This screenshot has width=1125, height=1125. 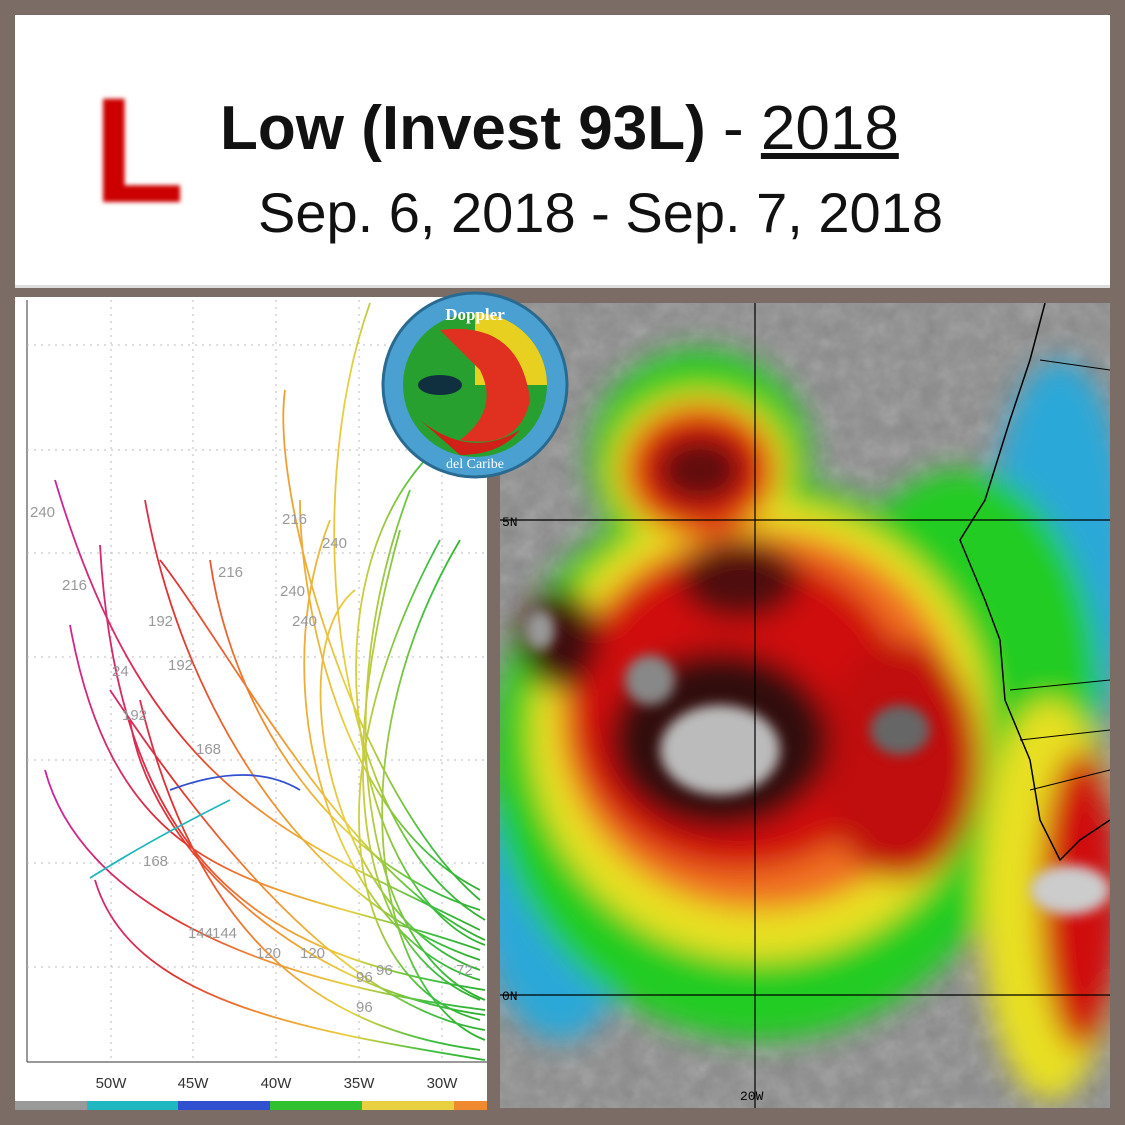 What do you see at coordinates (112, 1083) in the screenshot?
I see `x-axis-label: 50W` at bounding box center [112, 1083].